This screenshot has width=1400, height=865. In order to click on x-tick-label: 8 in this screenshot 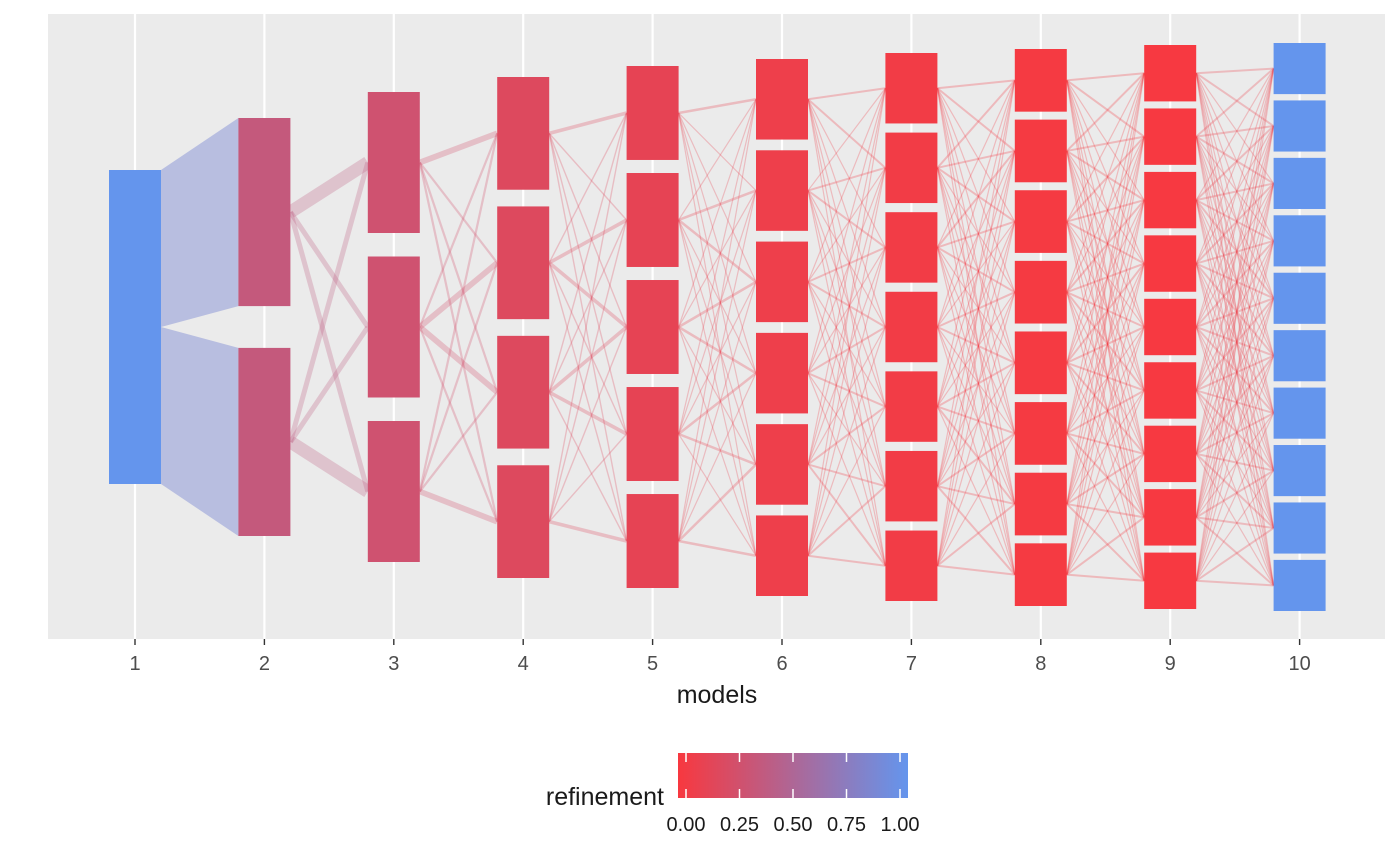, I will do `click(1040, 664)`.